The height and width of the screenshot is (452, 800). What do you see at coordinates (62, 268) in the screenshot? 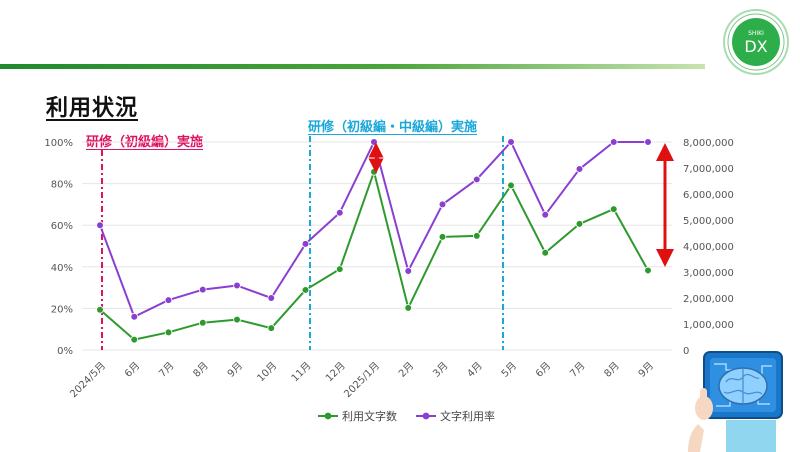
I see `left-axis-tick-label: 40%` at bounding box center [62, 268].